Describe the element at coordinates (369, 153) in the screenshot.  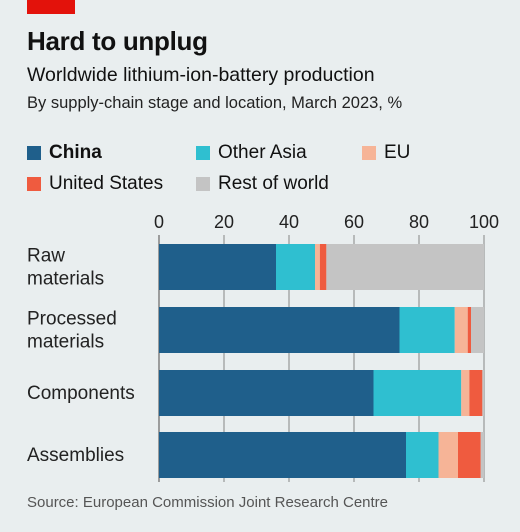
I see `legend-swatch-eu` at that location.